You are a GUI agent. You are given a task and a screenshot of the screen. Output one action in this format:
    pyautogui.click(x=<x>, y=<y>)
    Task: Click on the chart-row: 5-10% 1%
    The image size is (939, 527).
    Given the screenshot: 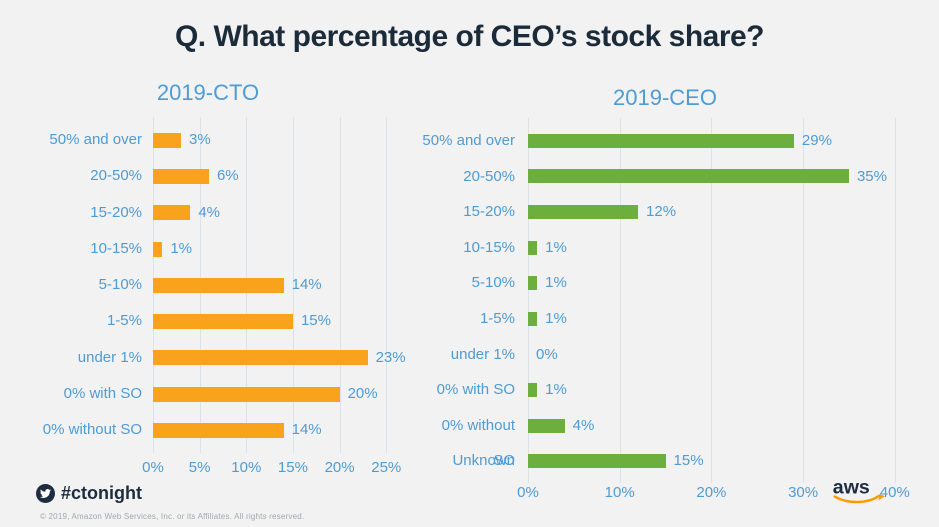 What is the action you would take?
    pyautogui.click(x=679, y=283)
    